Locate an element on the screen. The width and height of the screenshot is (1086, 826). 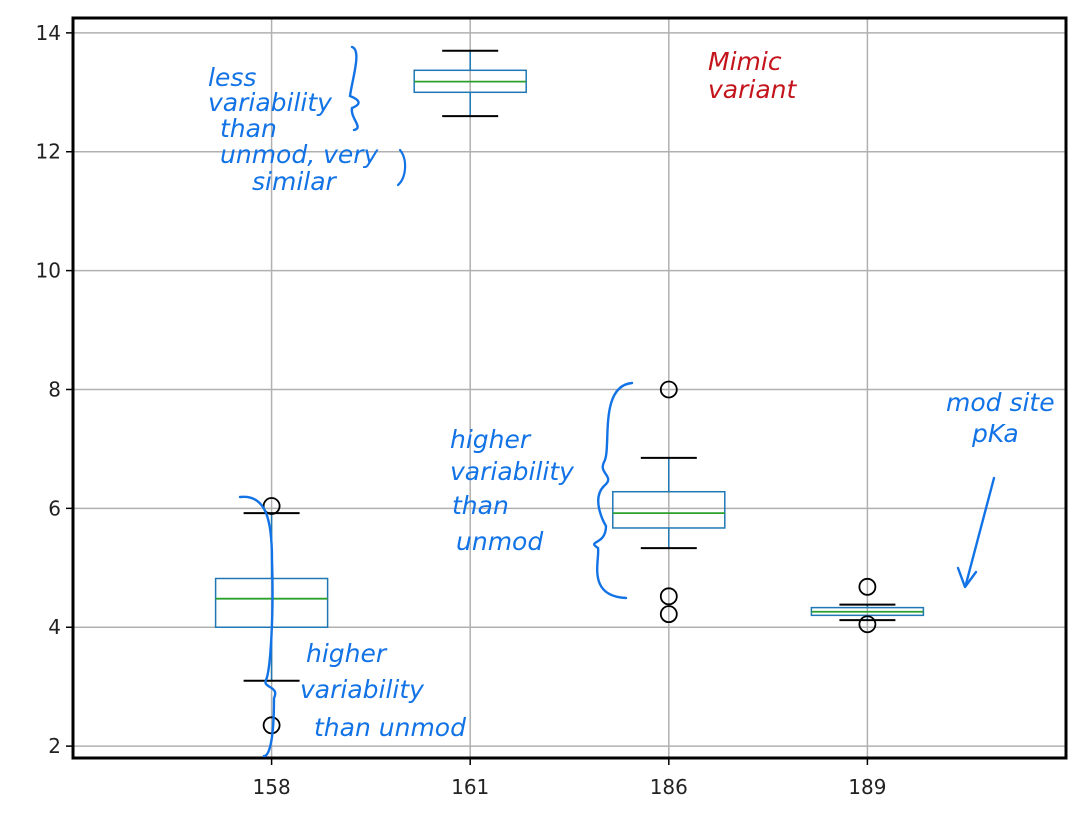
x-tick-label: 186 is located at coordinates (669, 787).